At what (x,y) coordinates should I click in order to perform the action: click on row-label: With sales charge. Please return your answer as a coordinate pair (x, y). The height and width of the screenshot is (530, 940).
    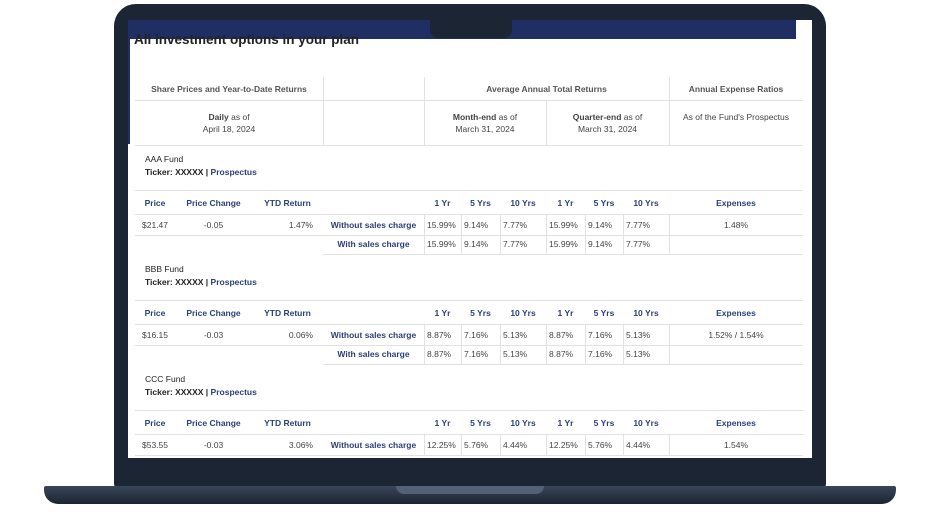
    Looking at the image, I should click on (373, 354).